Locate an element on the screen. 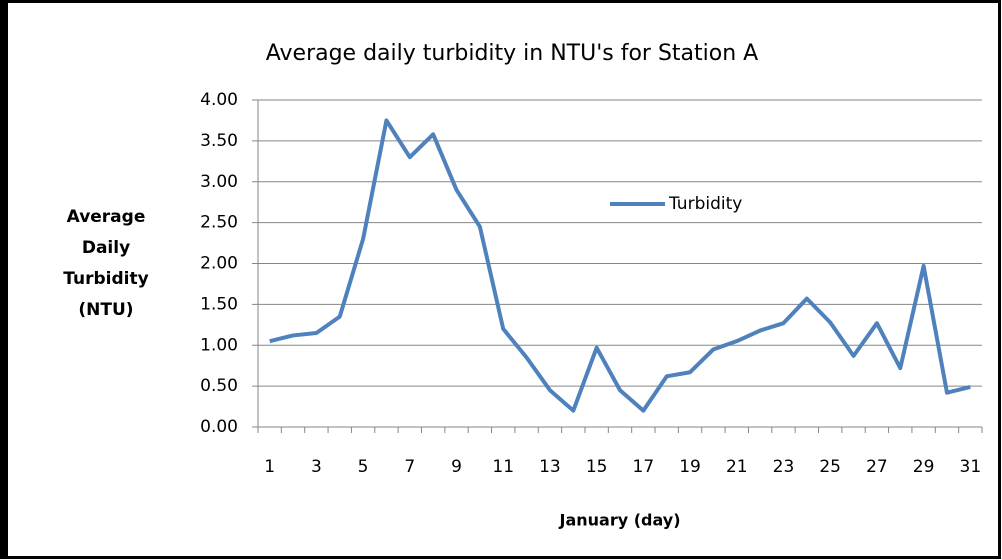  y-tick-label: 1.00 is located at coordinates (219, 345).